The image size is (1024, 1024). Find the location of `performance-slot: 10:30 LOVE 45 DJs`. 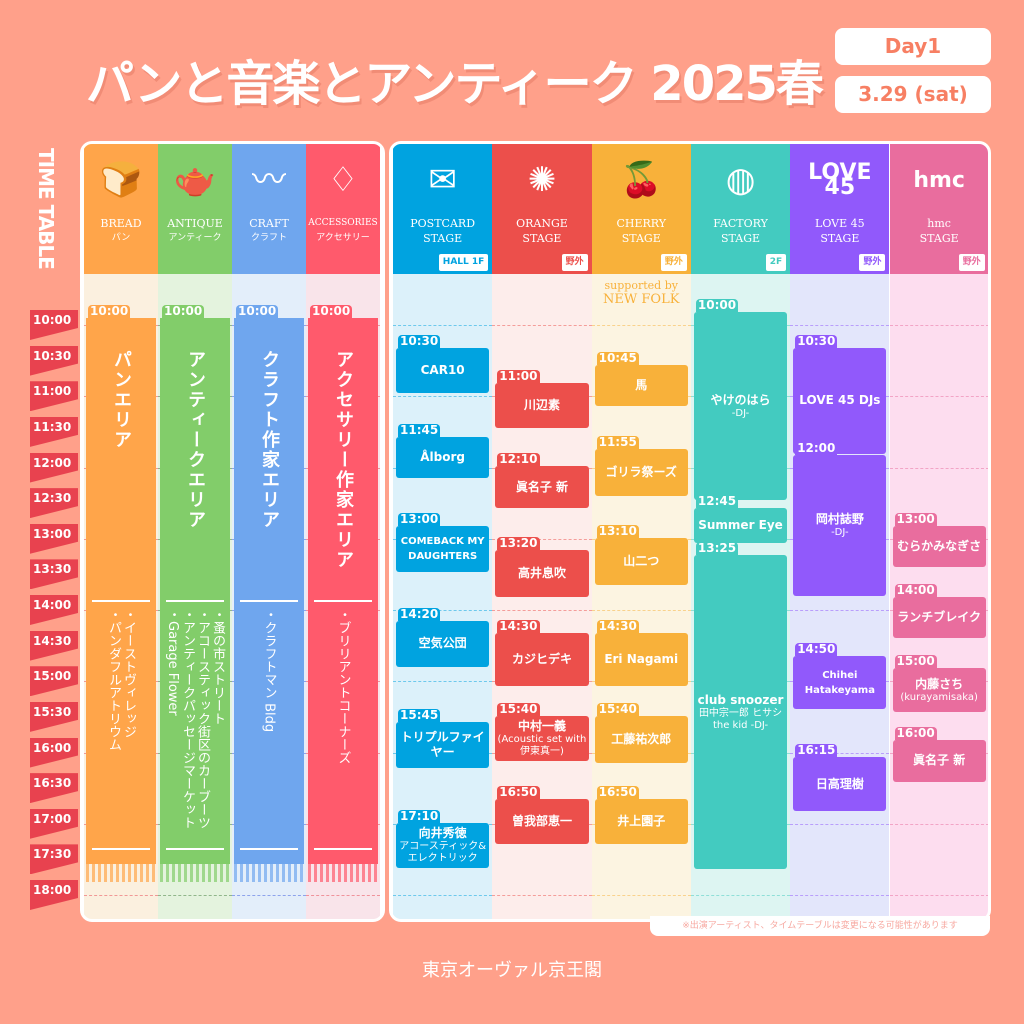

performance-slot: 10:30 LOVE 45 DJs is located at coordinates (840, 394).